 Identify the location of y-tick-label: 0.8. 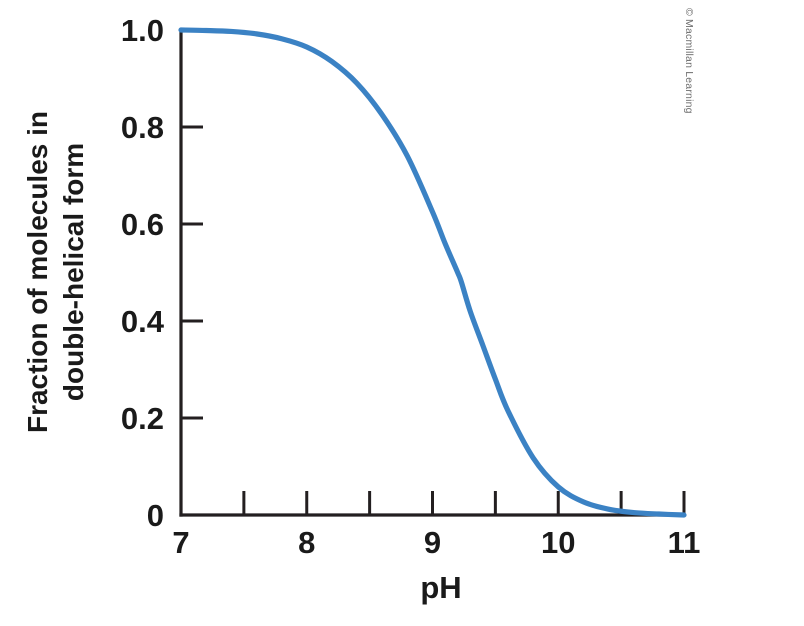
(142, 127).